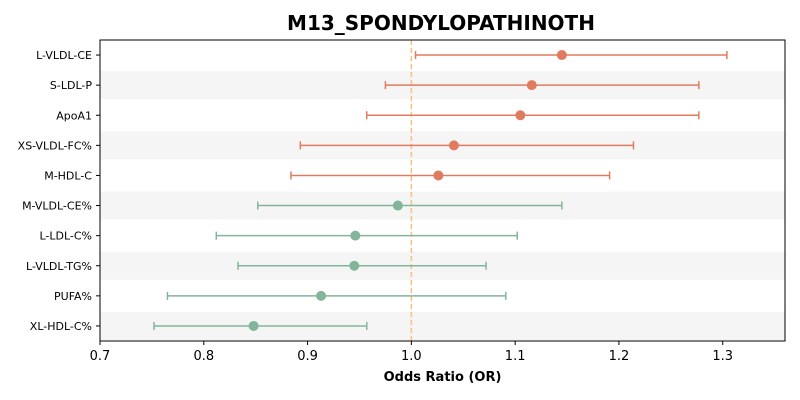 This screenshot has height=400, width=800. I want to click on y-tick-label: L-LDL-C%, so click(65, 236).